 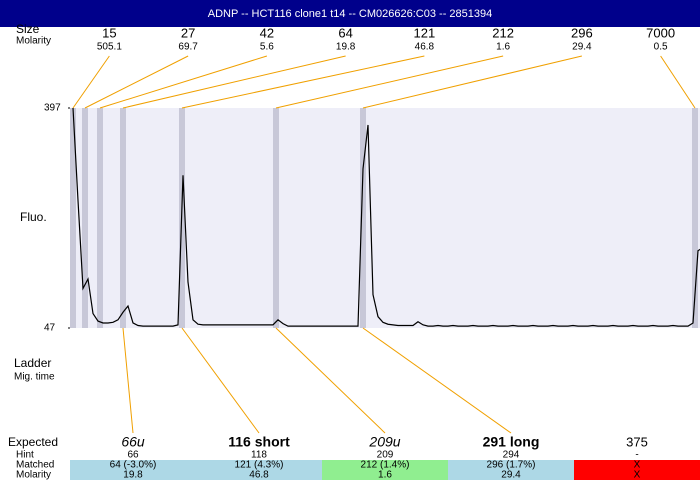 I want to click on ladder-molarity: 29.4, so click(x=582, y=47).